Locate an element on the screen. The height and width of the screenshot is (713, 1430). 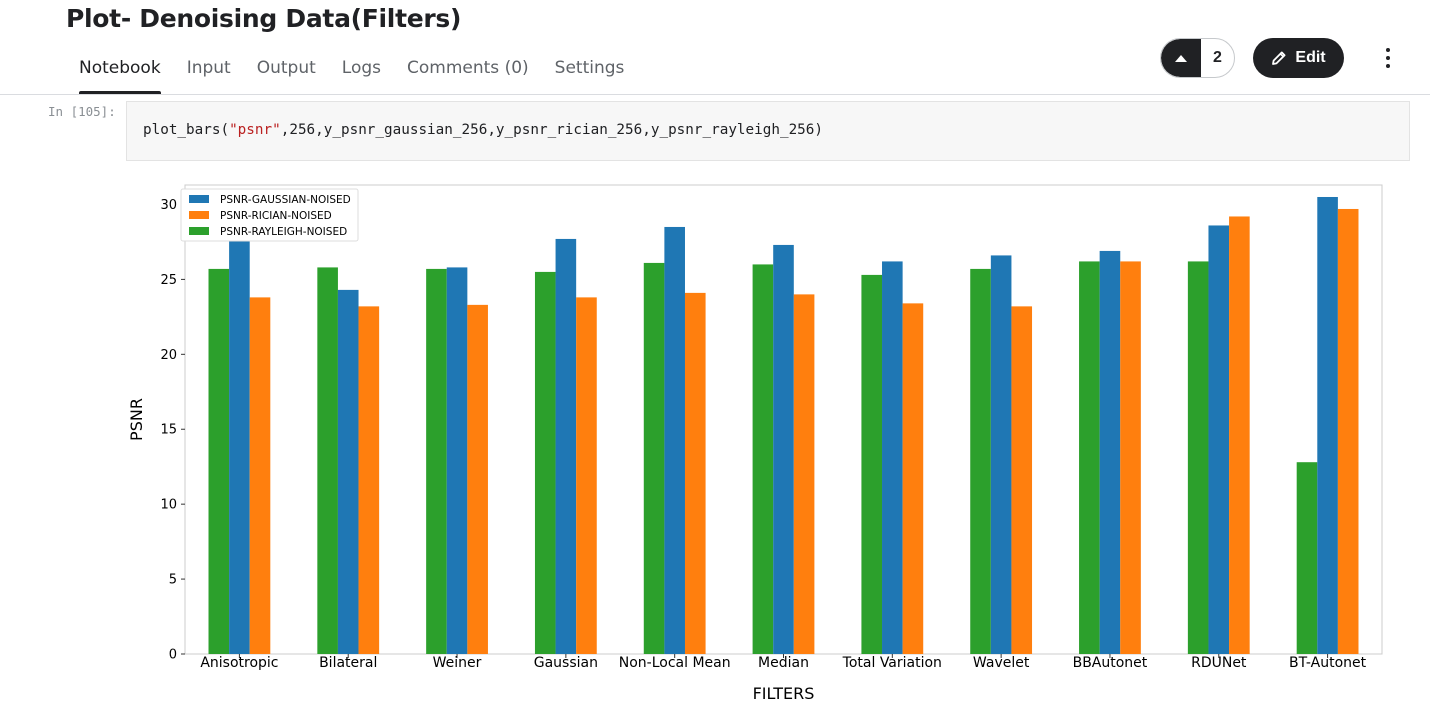
y-tick-label: 30 is located at coordinates (168, 205).